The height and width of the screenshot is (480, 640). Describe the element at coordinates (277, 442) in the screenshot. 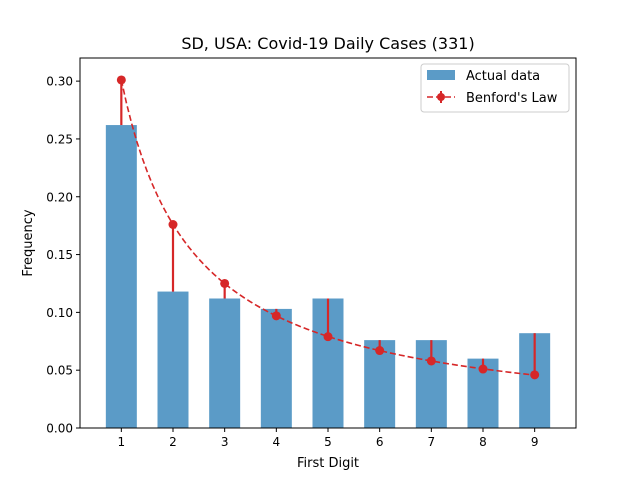

I see `x-tick-label: 4` at that location.